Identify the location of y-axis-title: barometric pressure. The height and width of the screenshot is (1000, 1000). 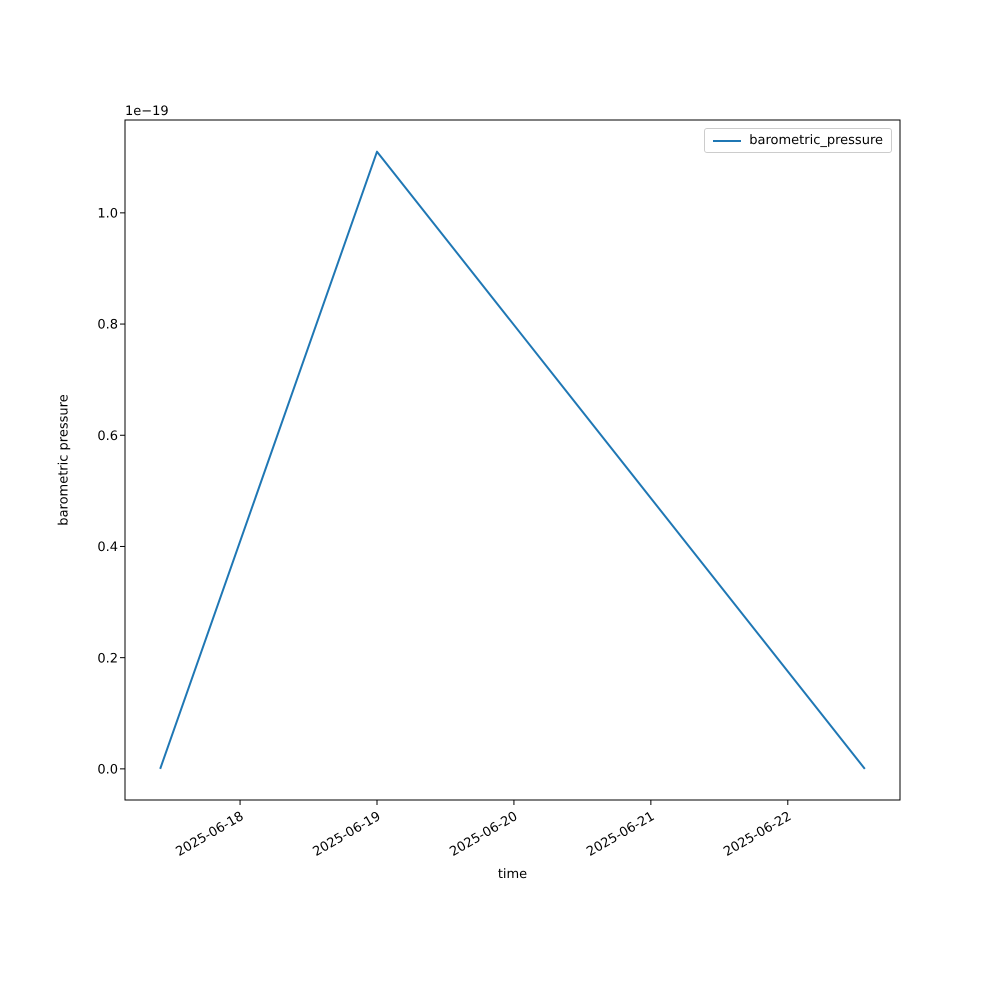
(64, 460).